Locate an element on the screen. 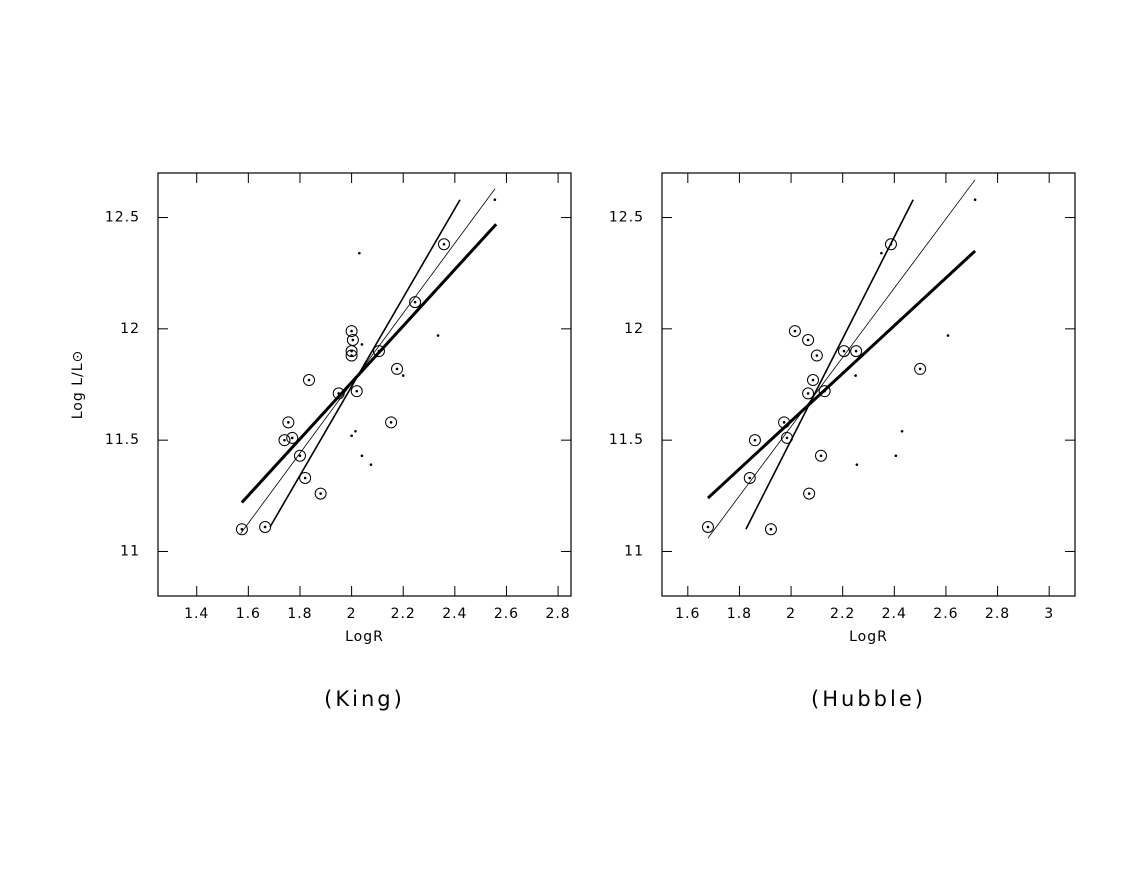 The width and height of the screenshot is (1128, 872). caption: (King) is located at coordinates (364, 699).